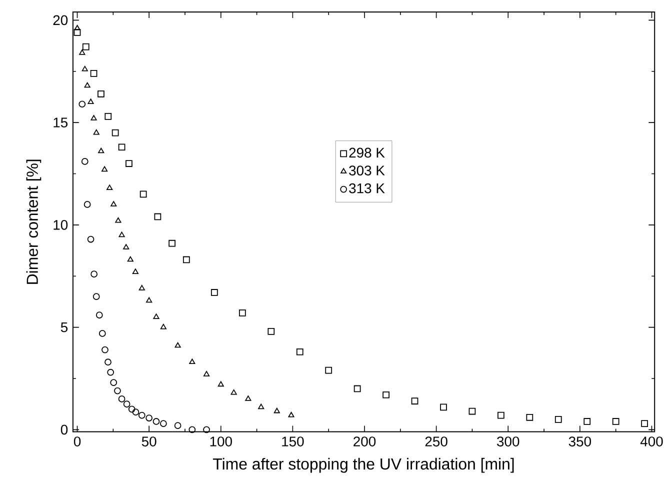 This screenshot has height=498, width=668. Describe the element at coordinates (367, 189) in the screenshot. I see `legend-label: 313 K` at that location.